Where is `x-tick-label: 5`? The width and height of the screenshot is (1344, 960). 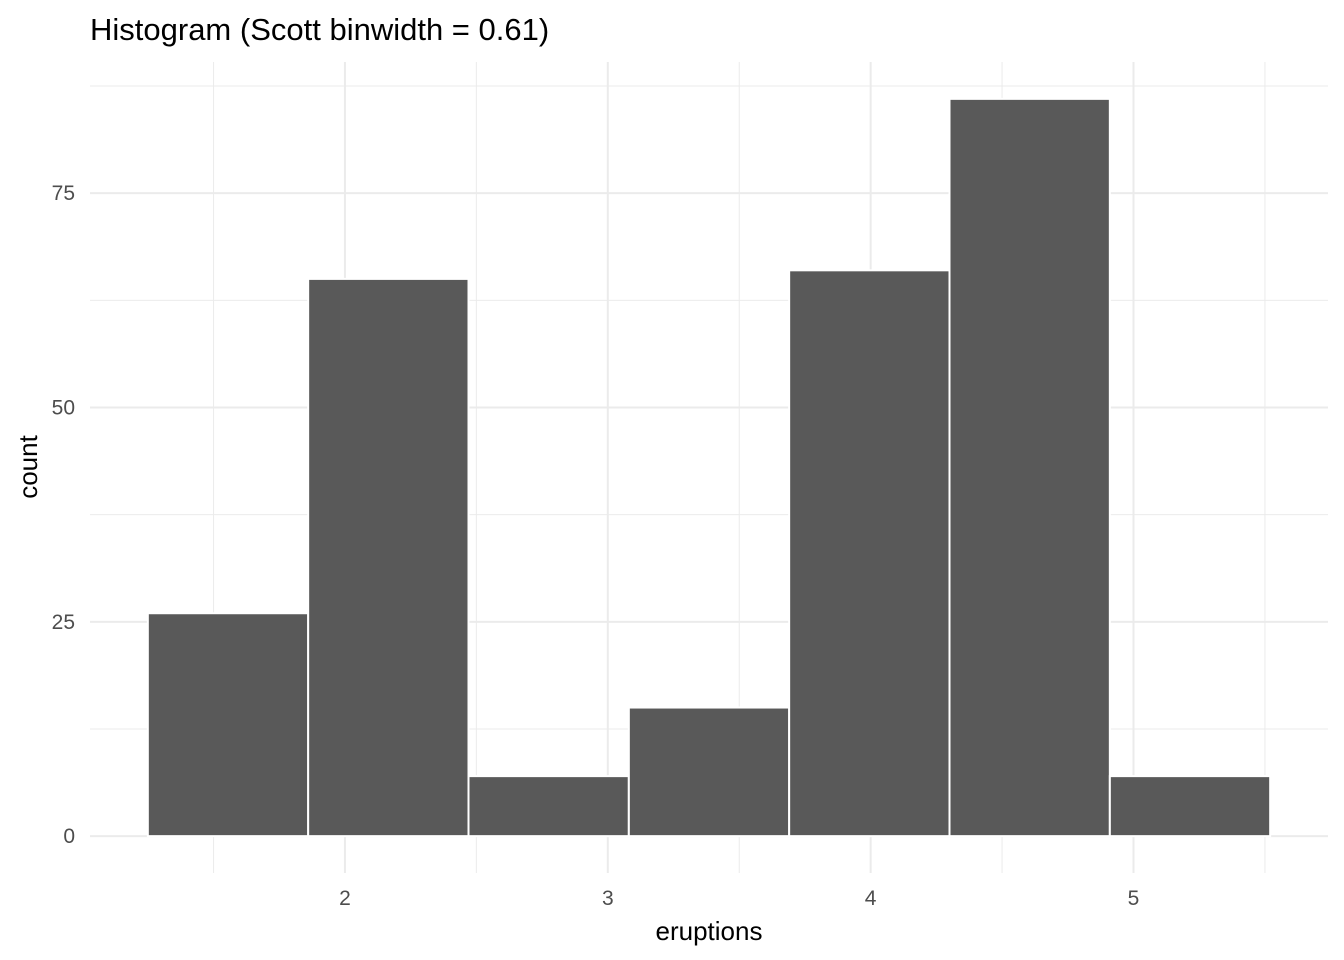 x-tick-label: 5 is located at coordinates (1134, 898).